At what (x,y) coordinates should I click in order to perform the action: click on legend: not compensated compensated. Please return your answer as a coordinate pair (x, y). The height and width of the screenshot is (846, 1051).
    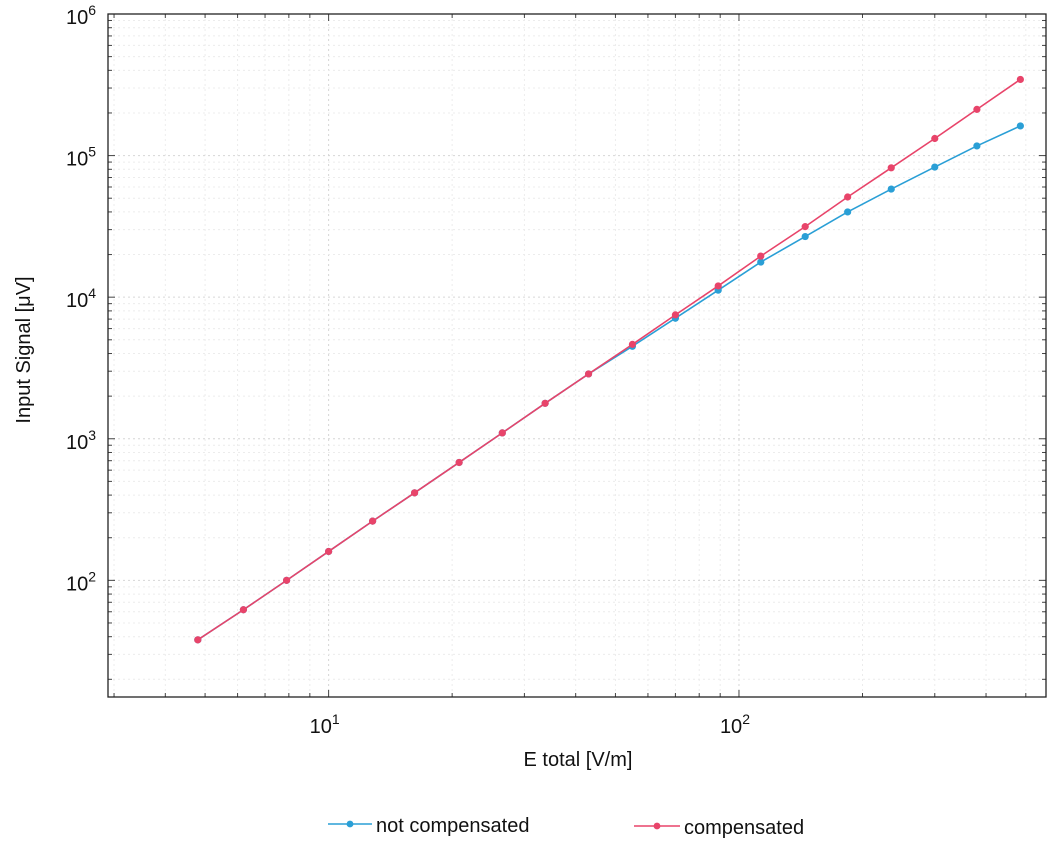
    Looking at the image, I should click on (566, 827).